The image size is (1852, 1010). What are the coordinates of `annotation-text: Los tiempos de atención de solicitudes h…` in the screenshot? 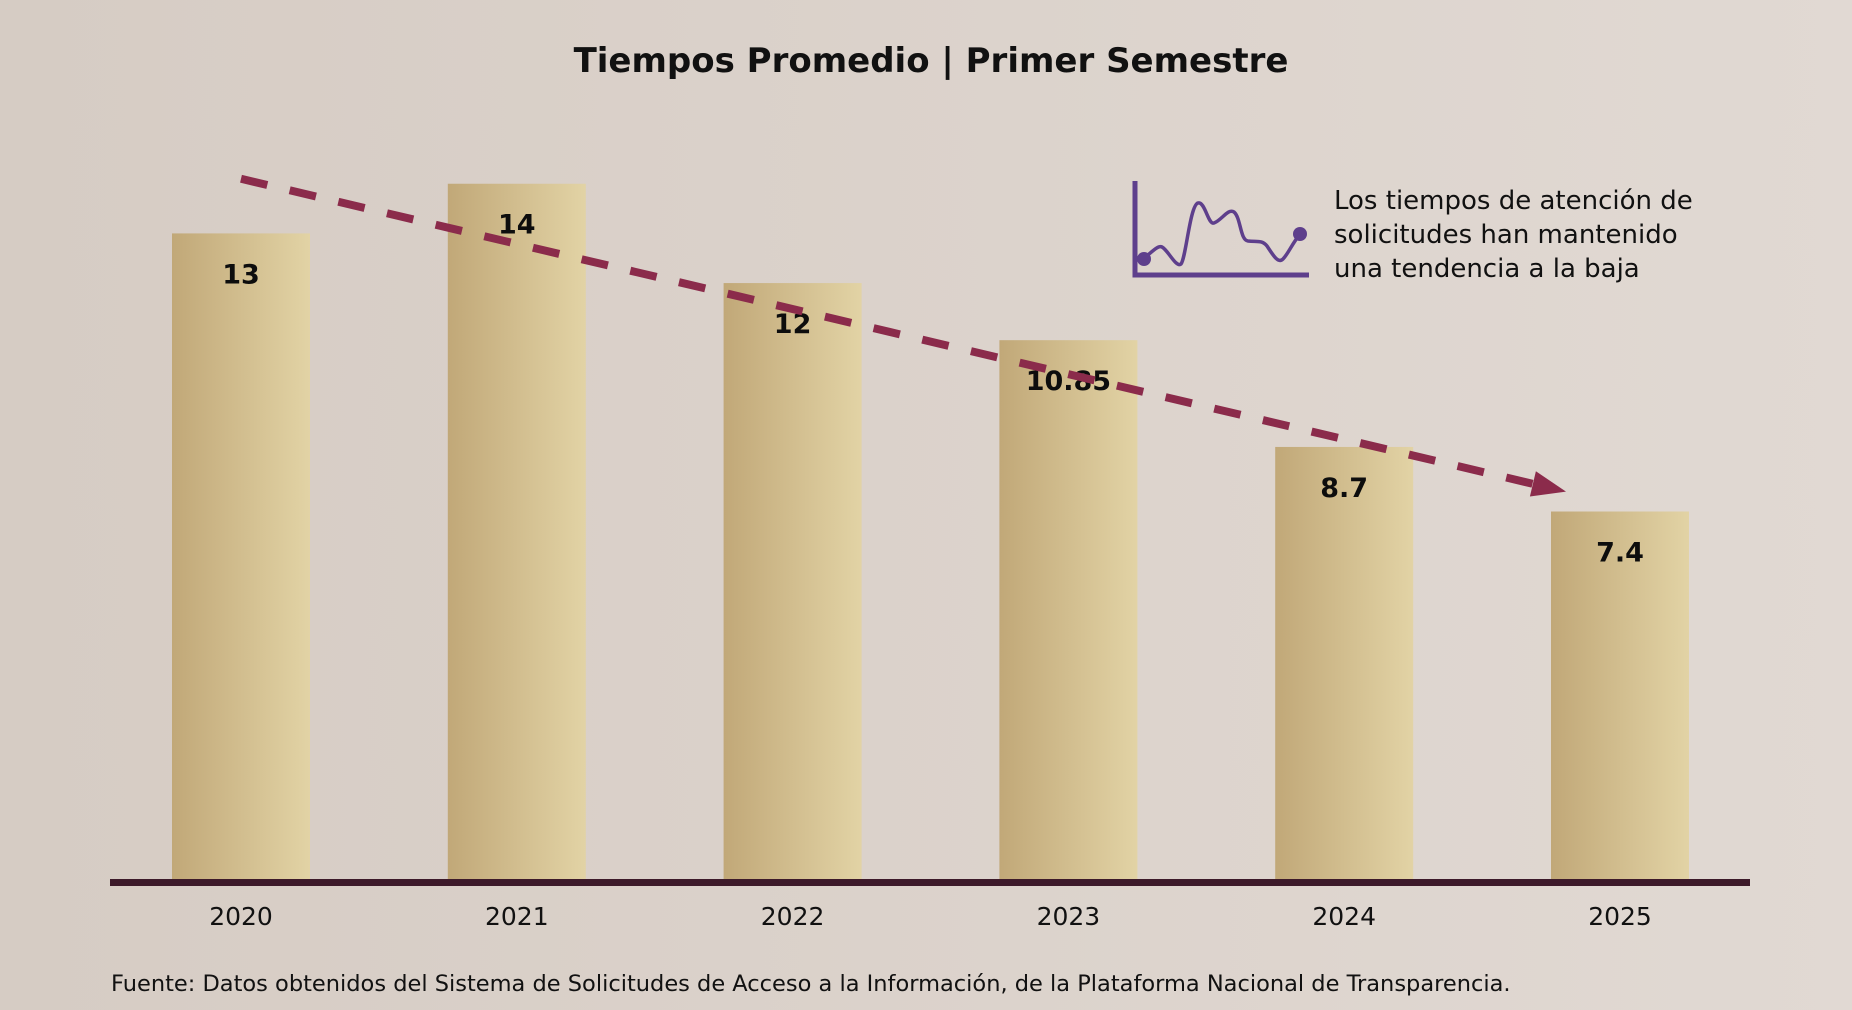 It's located at (1513, 235).